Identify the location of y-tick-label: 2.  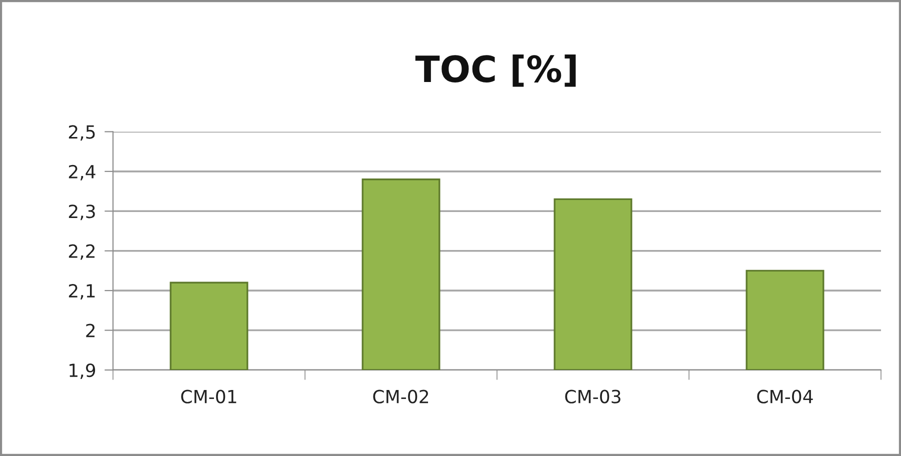
(90, 331).